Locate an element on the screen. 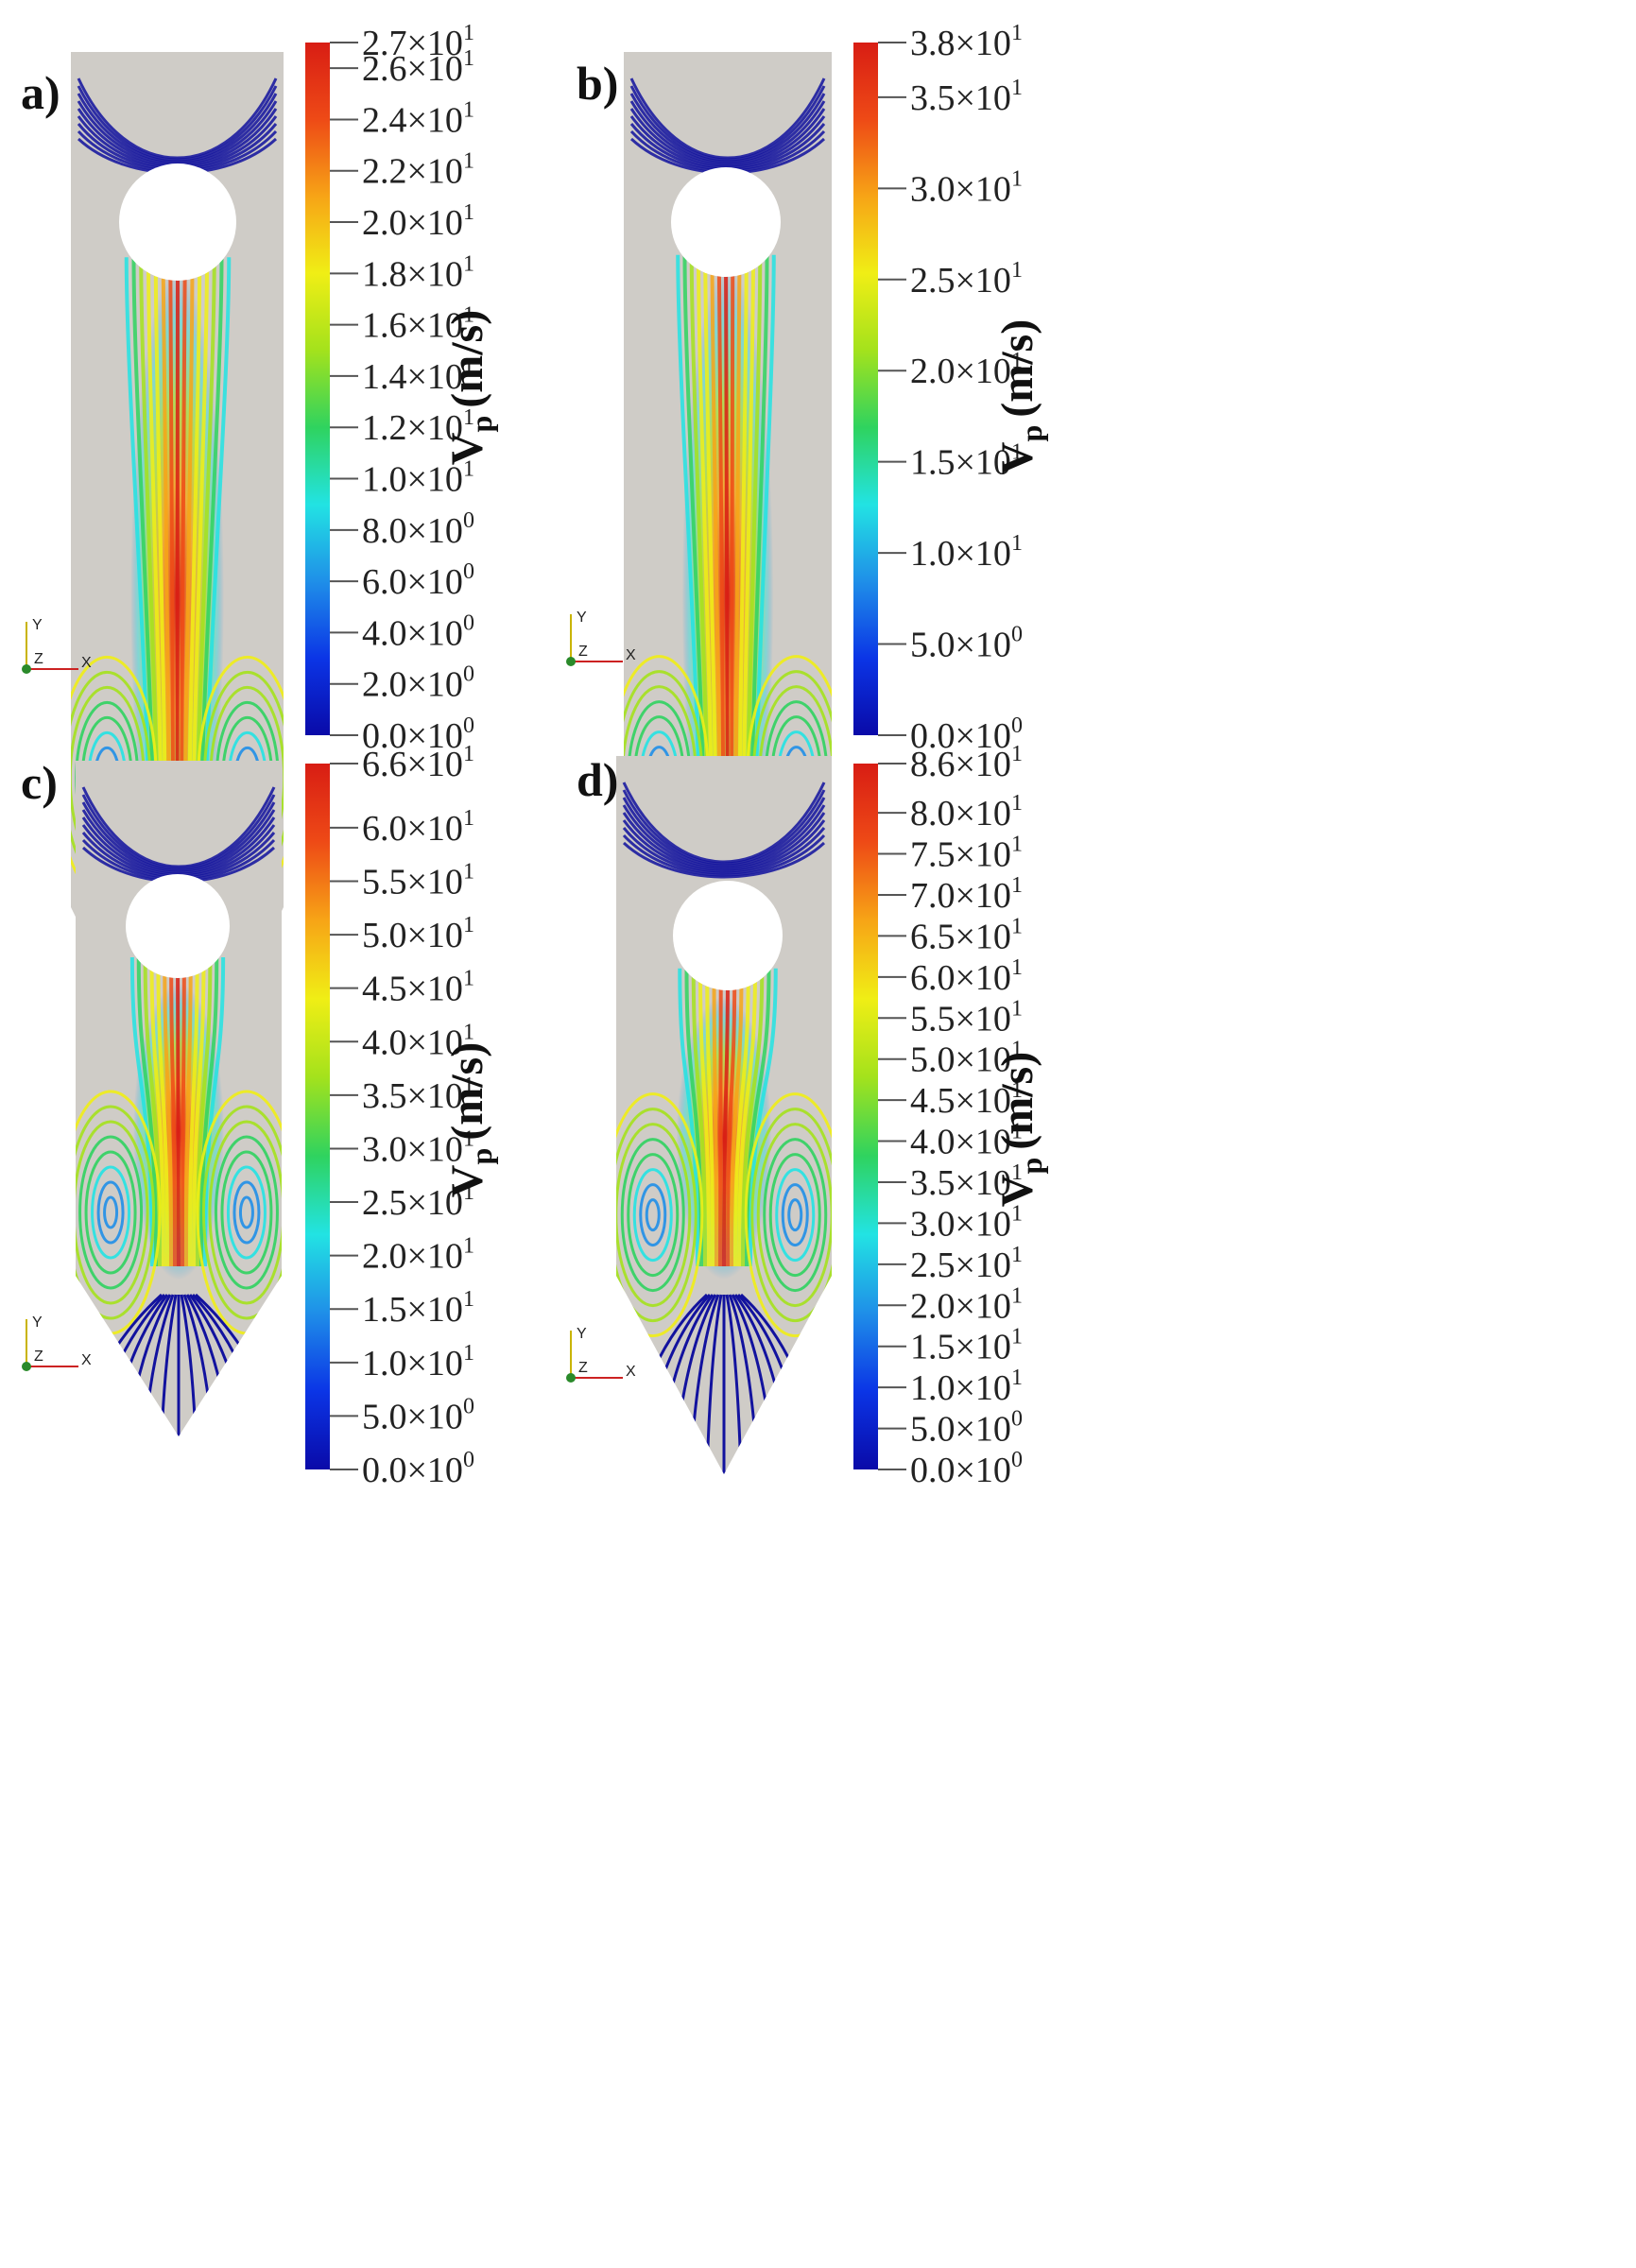  colorbar-tick-label: 8.0×10¹ is located at coordinates (966, 812).